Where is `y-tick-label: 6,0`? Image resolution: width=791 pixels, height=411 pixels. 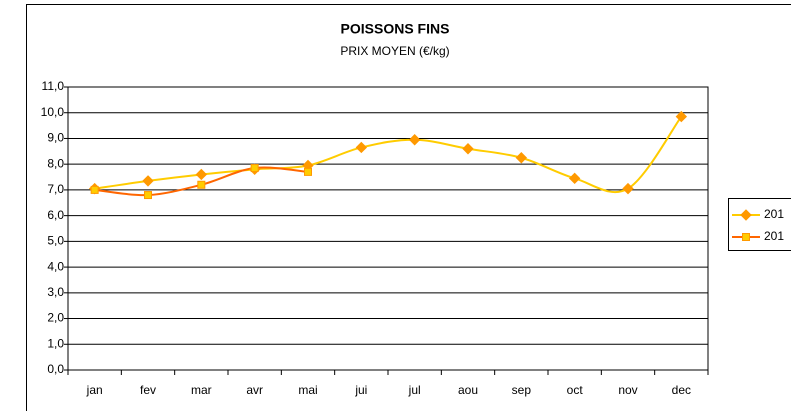
y-tick-label: 6,0 is located at coordinates (55, 215).